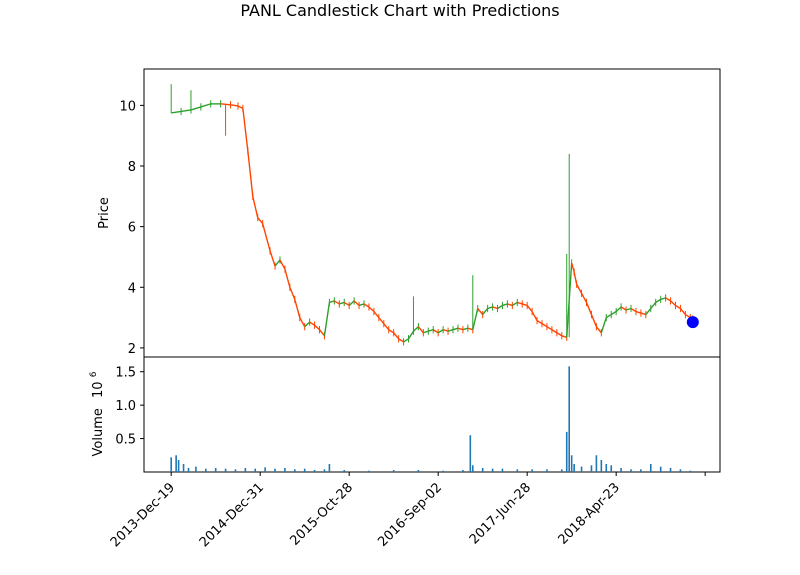 This screenshot has height=575, width=800. What do you see at coordinates (500, 513) in the screenshot?
I see `x-tick-label: 2017-Jun-28` at bounding box center [500, 513].